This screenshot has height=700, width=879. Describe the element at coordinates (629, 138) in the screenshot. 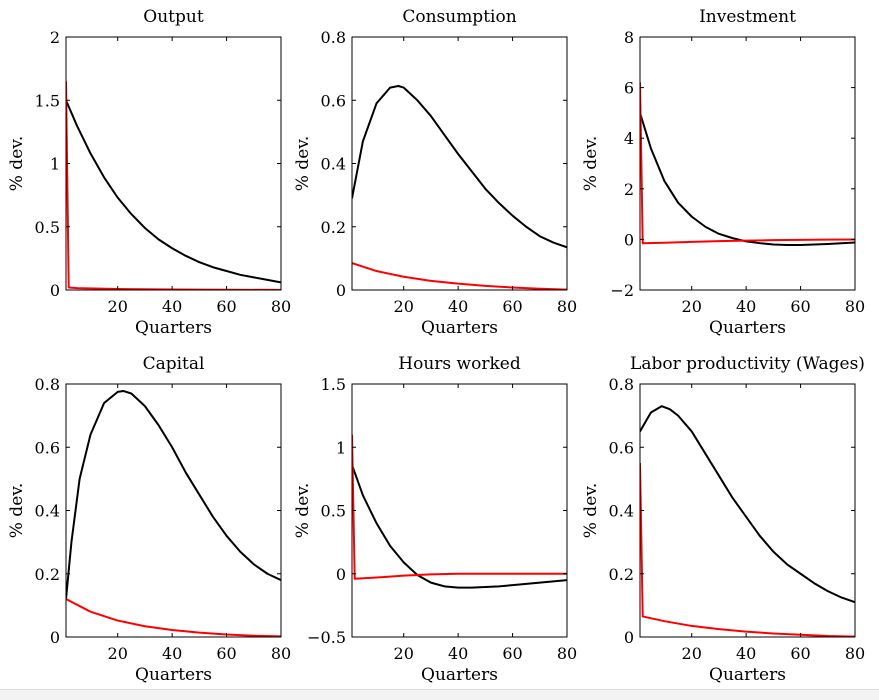

I see `y-tick-label: 4` at that location.